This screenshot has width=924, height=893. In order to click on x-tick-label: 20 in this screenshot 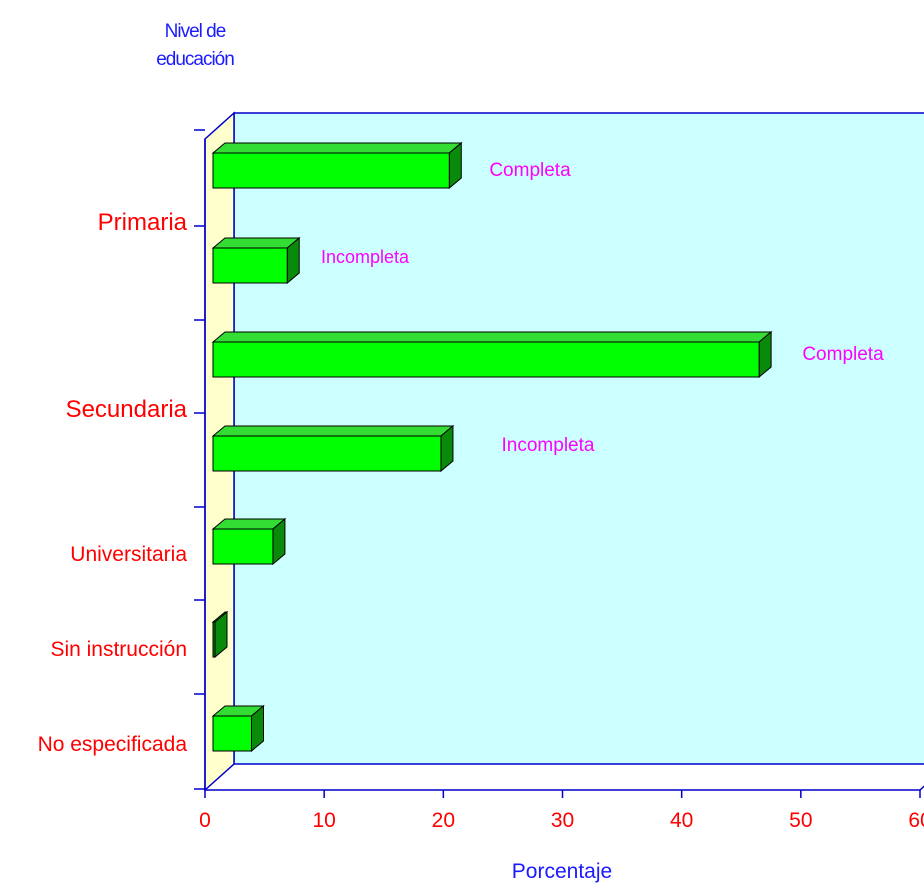, I will do `click(443, 820)`.